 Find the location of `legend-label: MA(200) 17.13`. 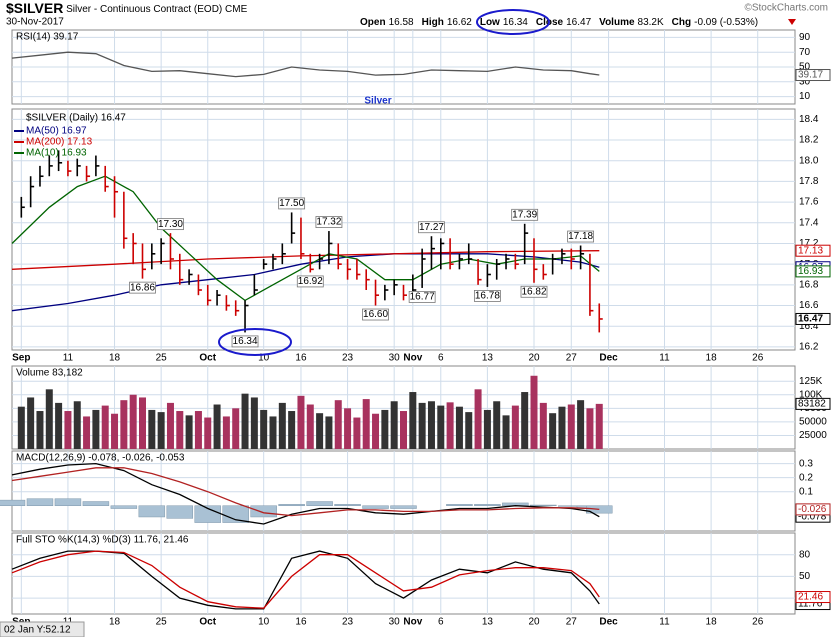

legend-label: MA(200) 17.13 is located at coordinates (59, 142).